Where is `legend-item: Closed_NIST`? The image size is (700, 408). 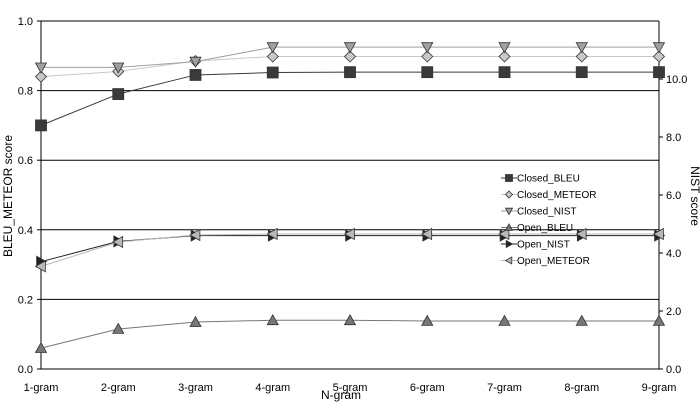 legend-item: Closed_NIST is located at coordinates (538, 212).